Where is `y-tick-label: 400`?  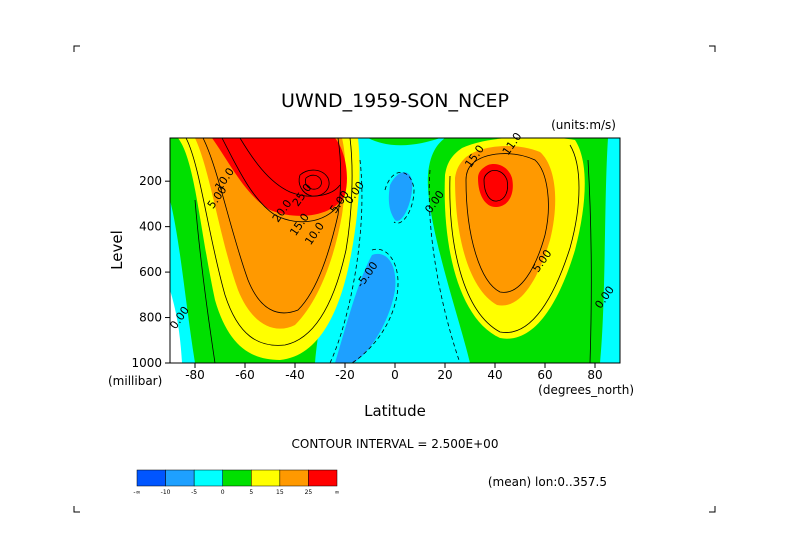
y-tick-label: 400 is located at coordinates (150, 227).